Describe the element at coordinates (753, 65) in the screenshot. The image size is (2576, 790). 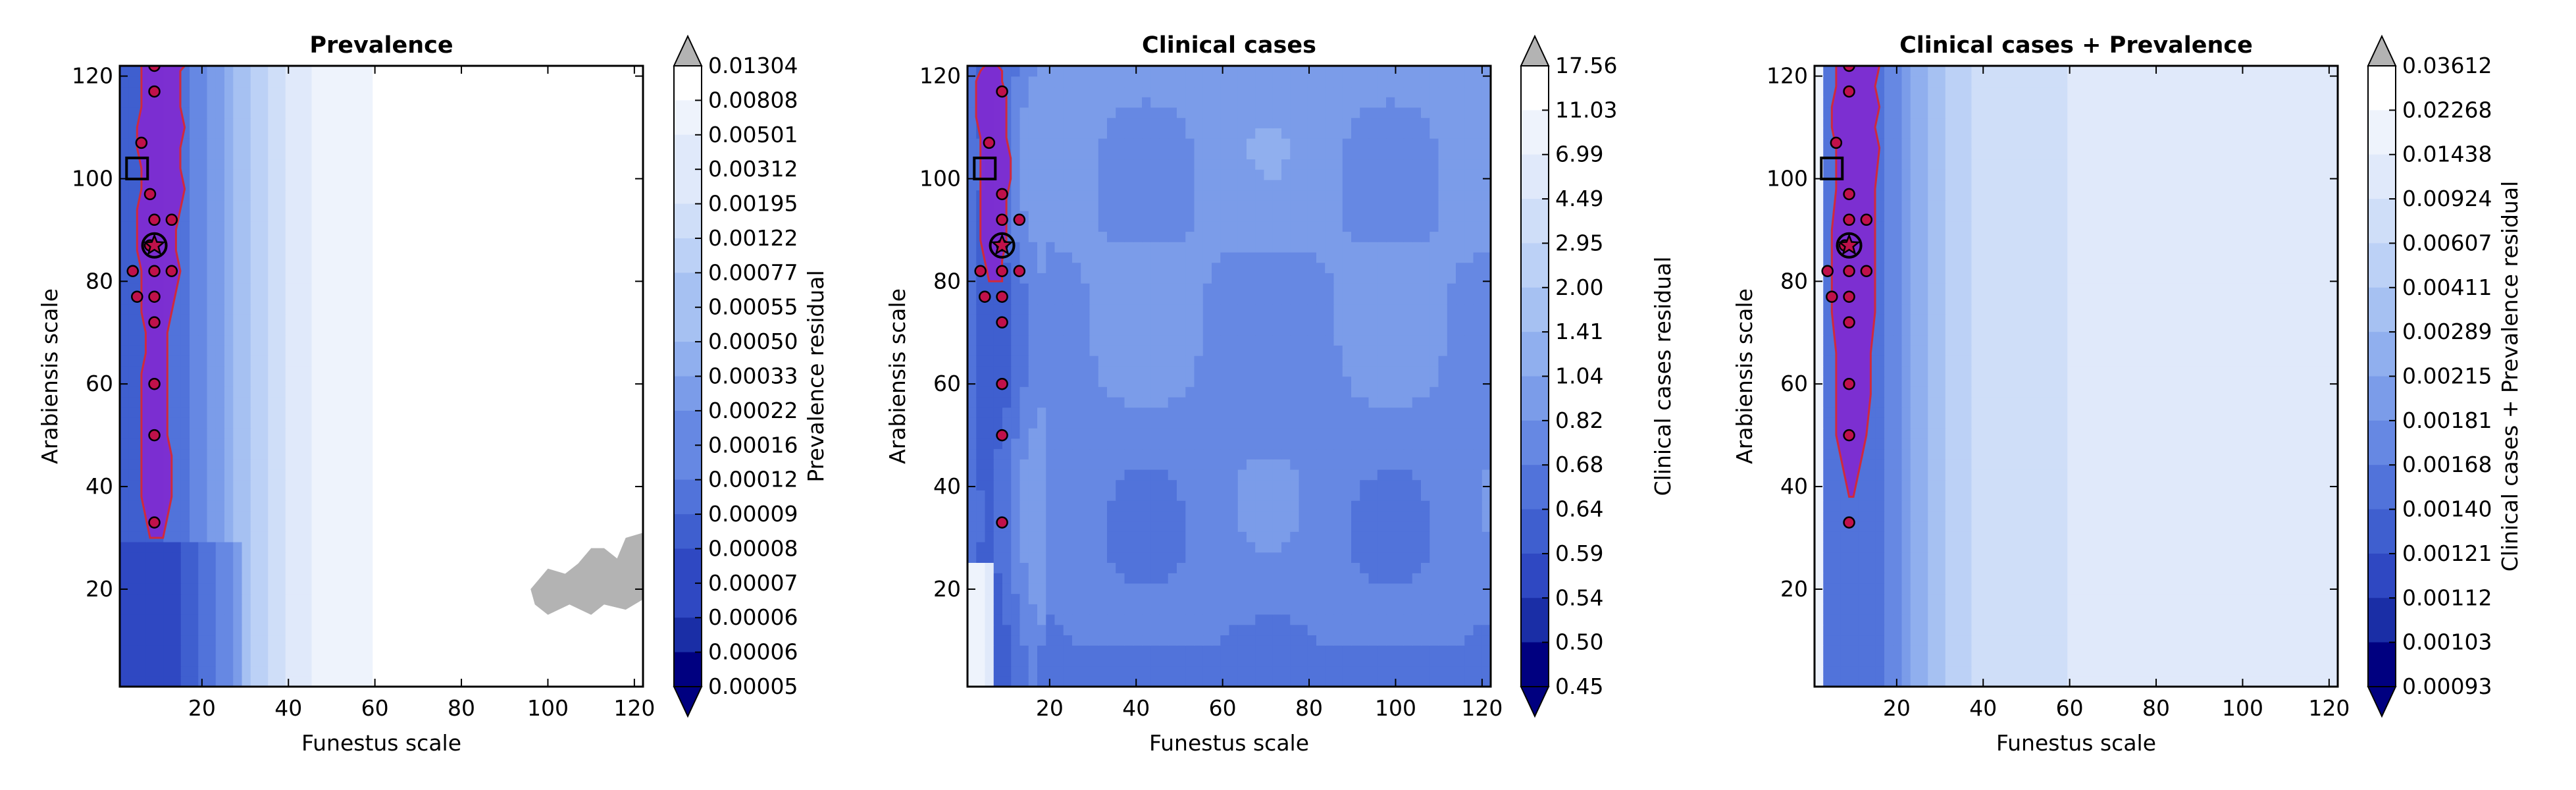
I see `colorbar-tick-label: 0.01304` at that location.